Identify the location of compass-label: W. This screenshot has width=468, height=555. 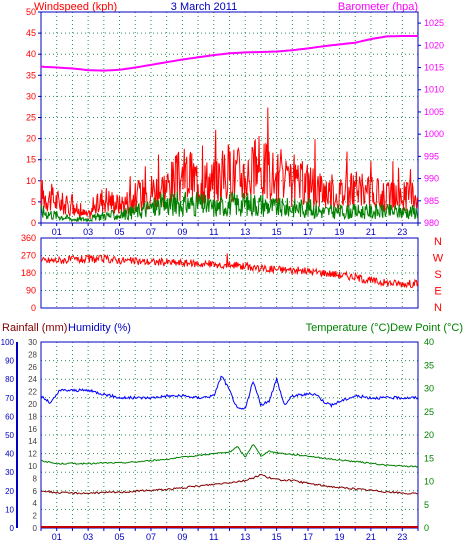
(438, 259).